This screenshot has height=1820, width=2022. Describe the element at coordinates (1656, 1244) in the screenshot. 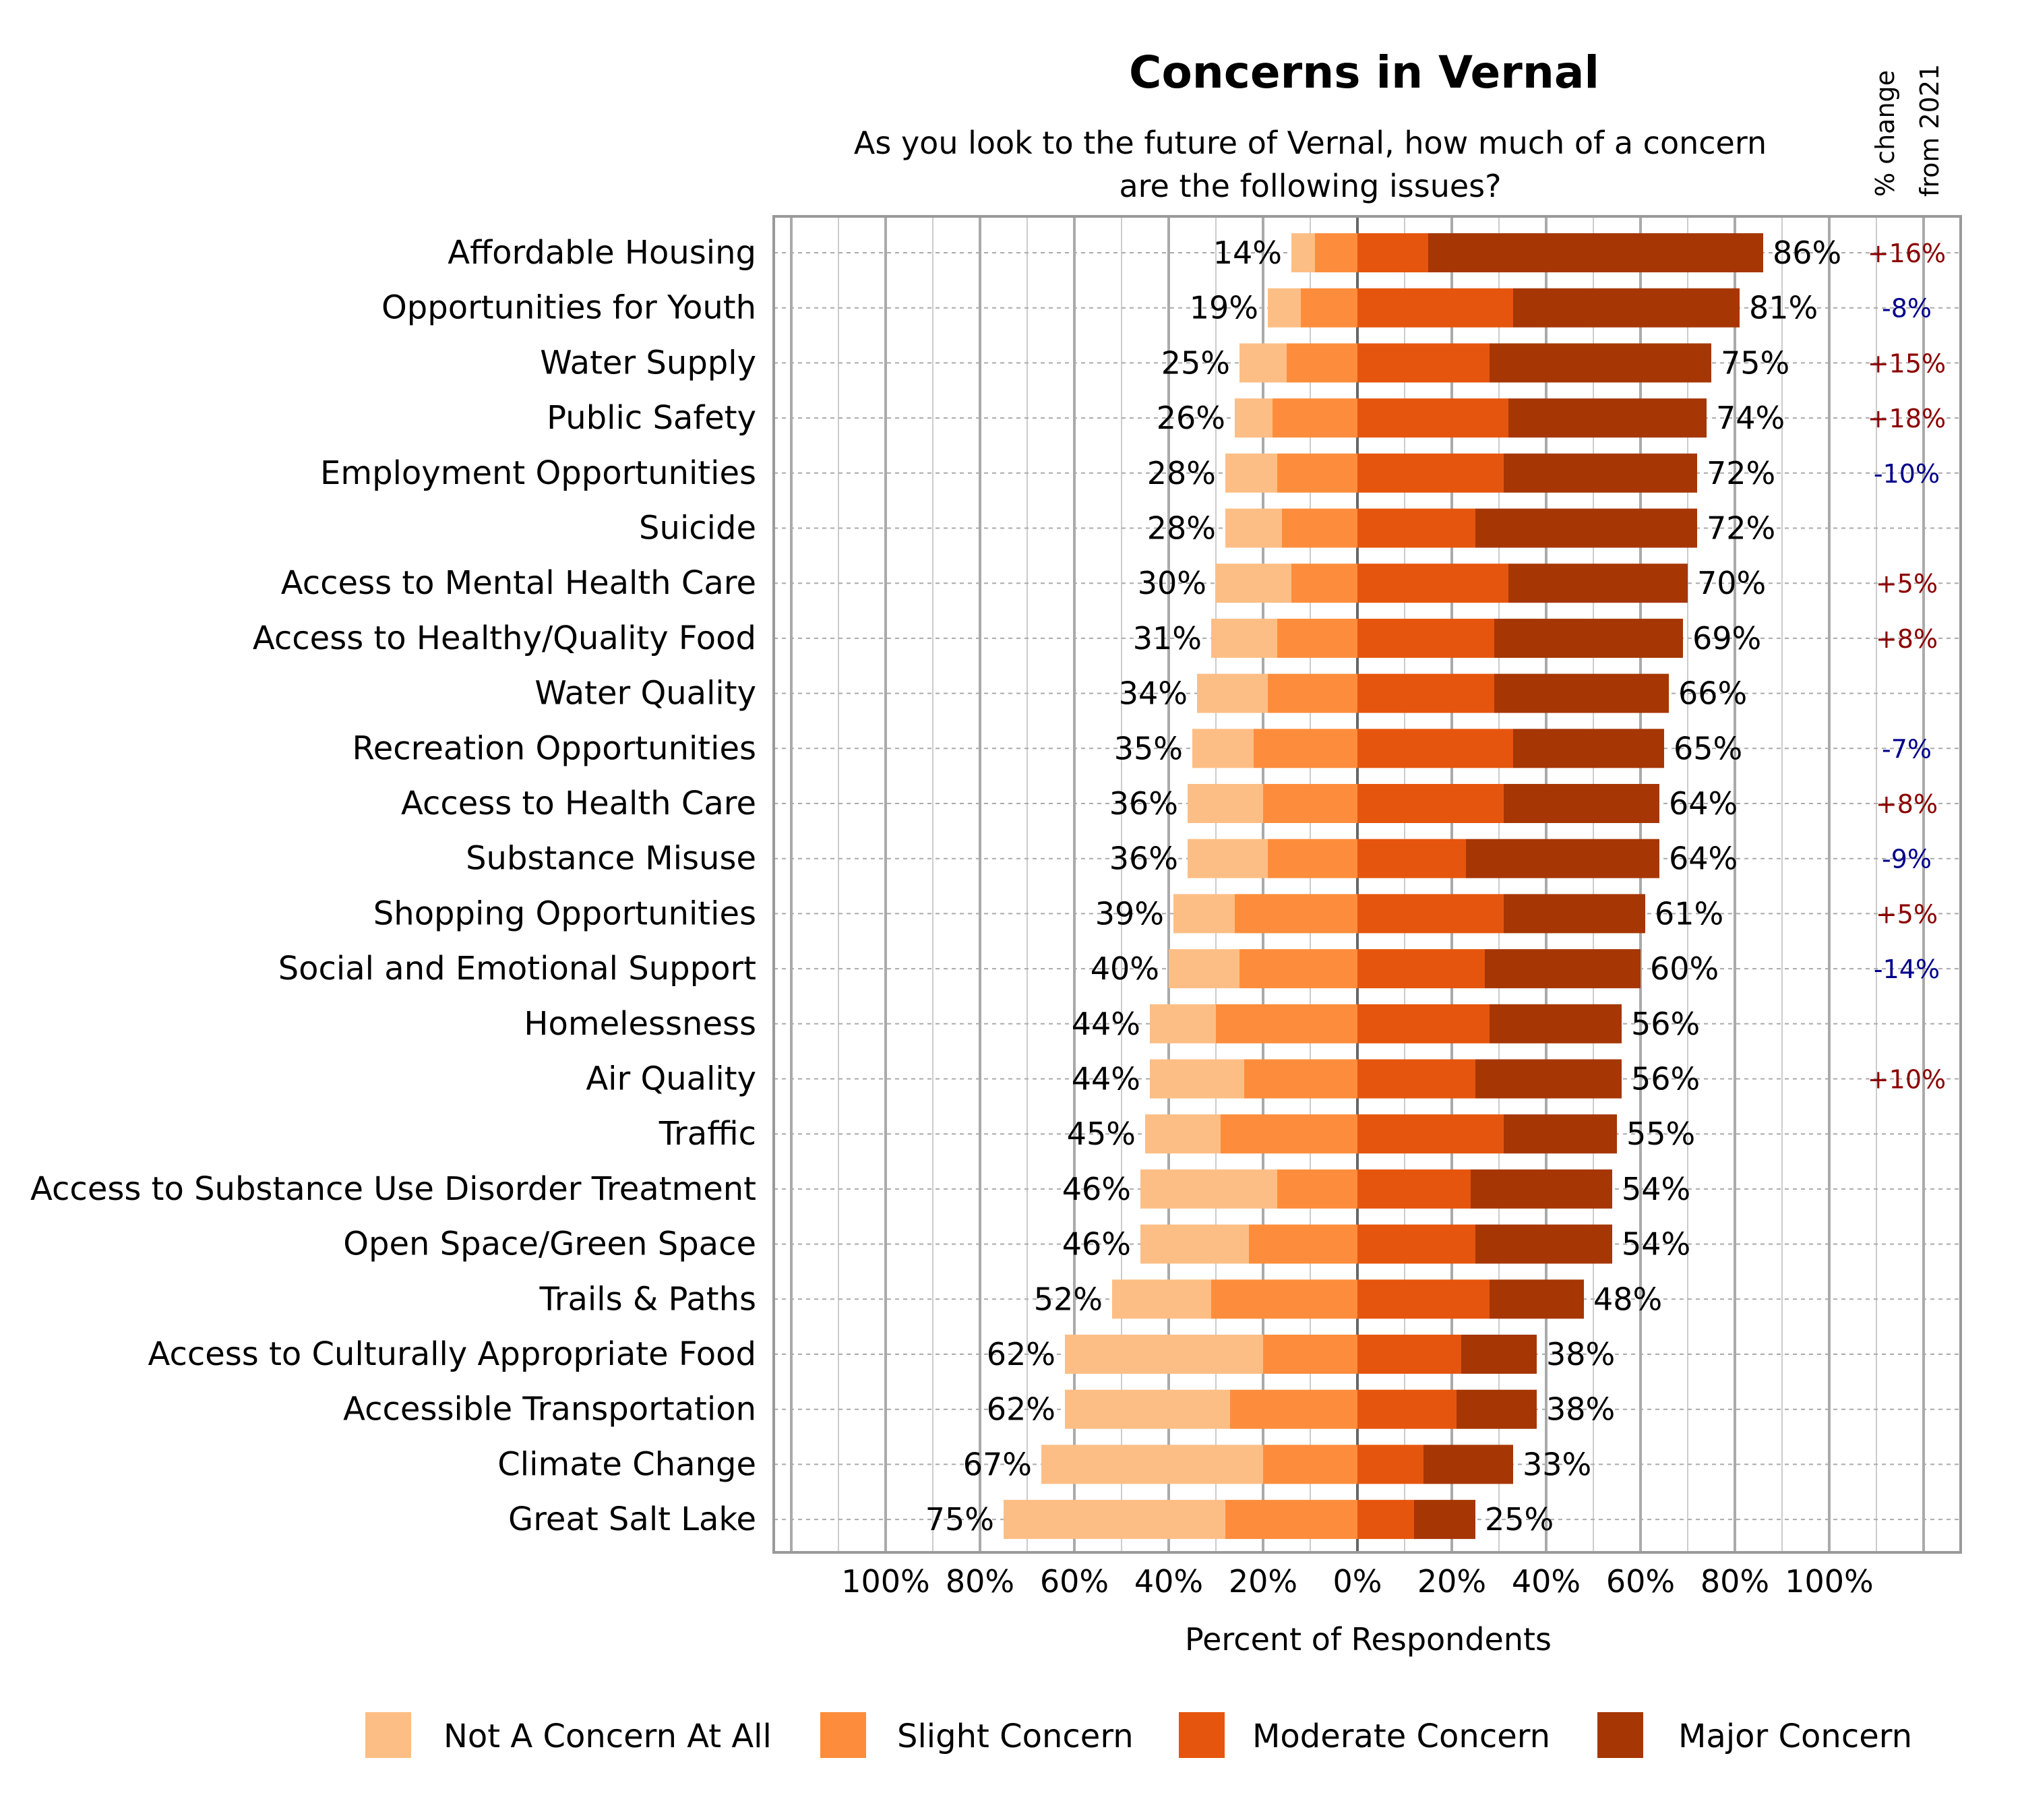

I see `right-total-label: 54%` at that location.